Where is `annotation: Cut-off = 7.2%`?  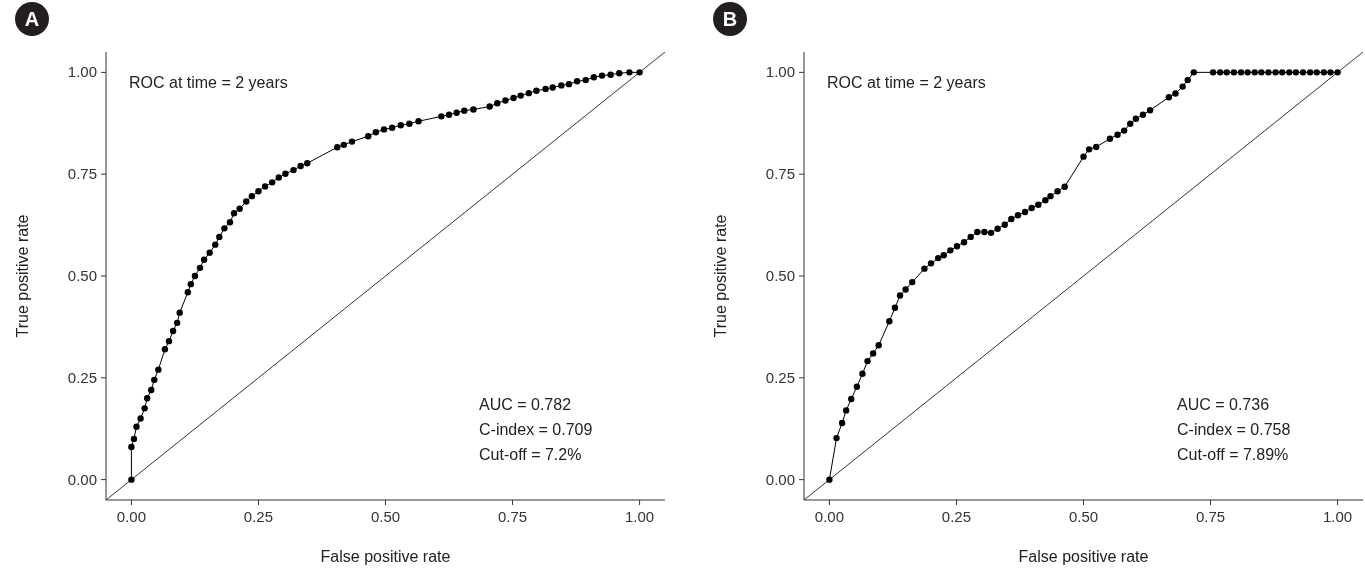
annotation: Cut-off = 7.2% is located at coordinates (530, 454).